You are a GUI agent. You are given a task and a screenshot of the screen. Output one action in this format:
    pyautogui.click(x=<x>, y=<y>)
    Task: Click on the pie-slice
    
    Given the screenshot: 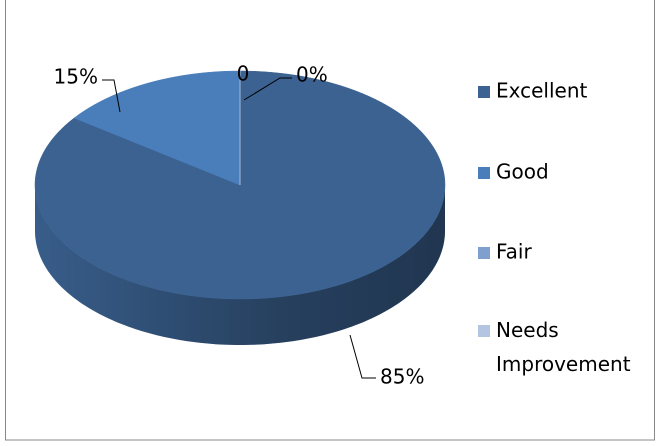 What is the action you would take?
    pyautogui.click(x=157, y=128)
    